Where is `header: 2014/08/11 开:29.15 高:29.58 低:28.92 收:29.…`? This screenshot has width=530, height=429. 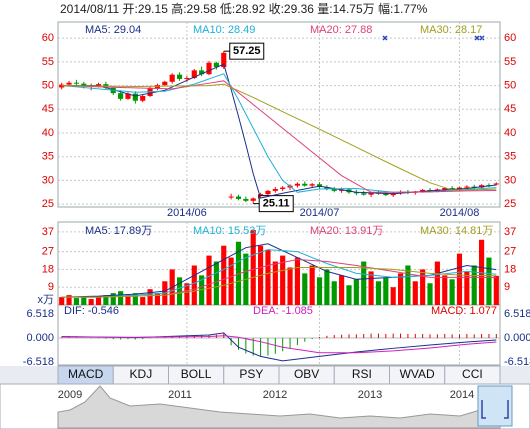
header: 2014/08/11 开:29.15 高:29.58 低:28.92 收:29.… is located at coordinates (244, 8).